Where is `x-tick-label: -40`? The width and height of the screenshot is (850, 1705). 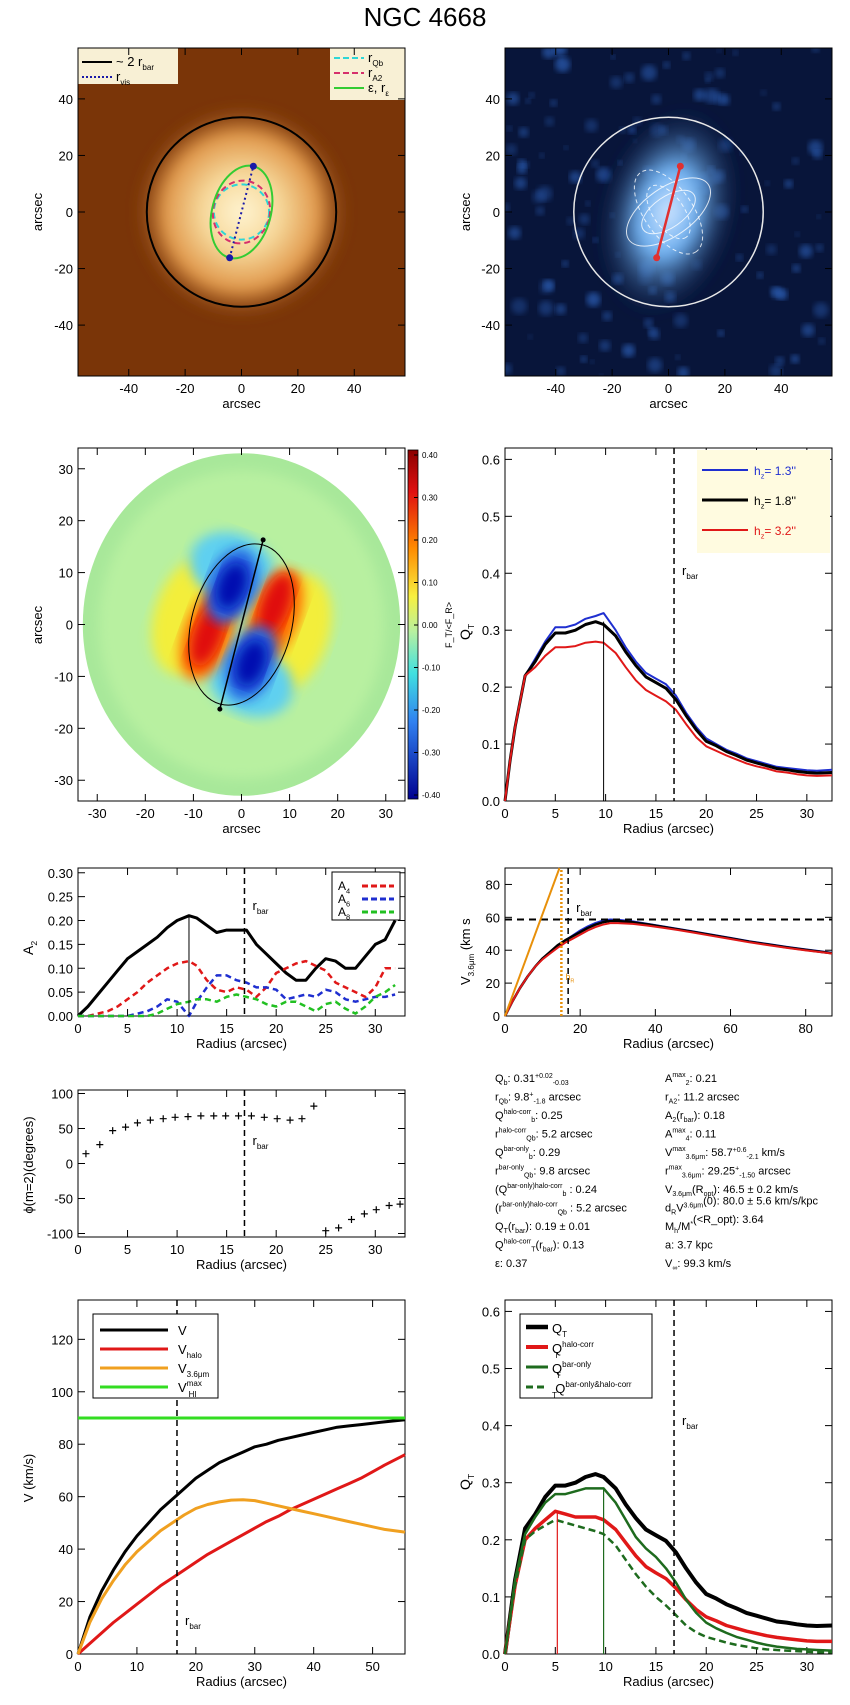 x-tick-label: -40 is located at coordinates (555, 388).